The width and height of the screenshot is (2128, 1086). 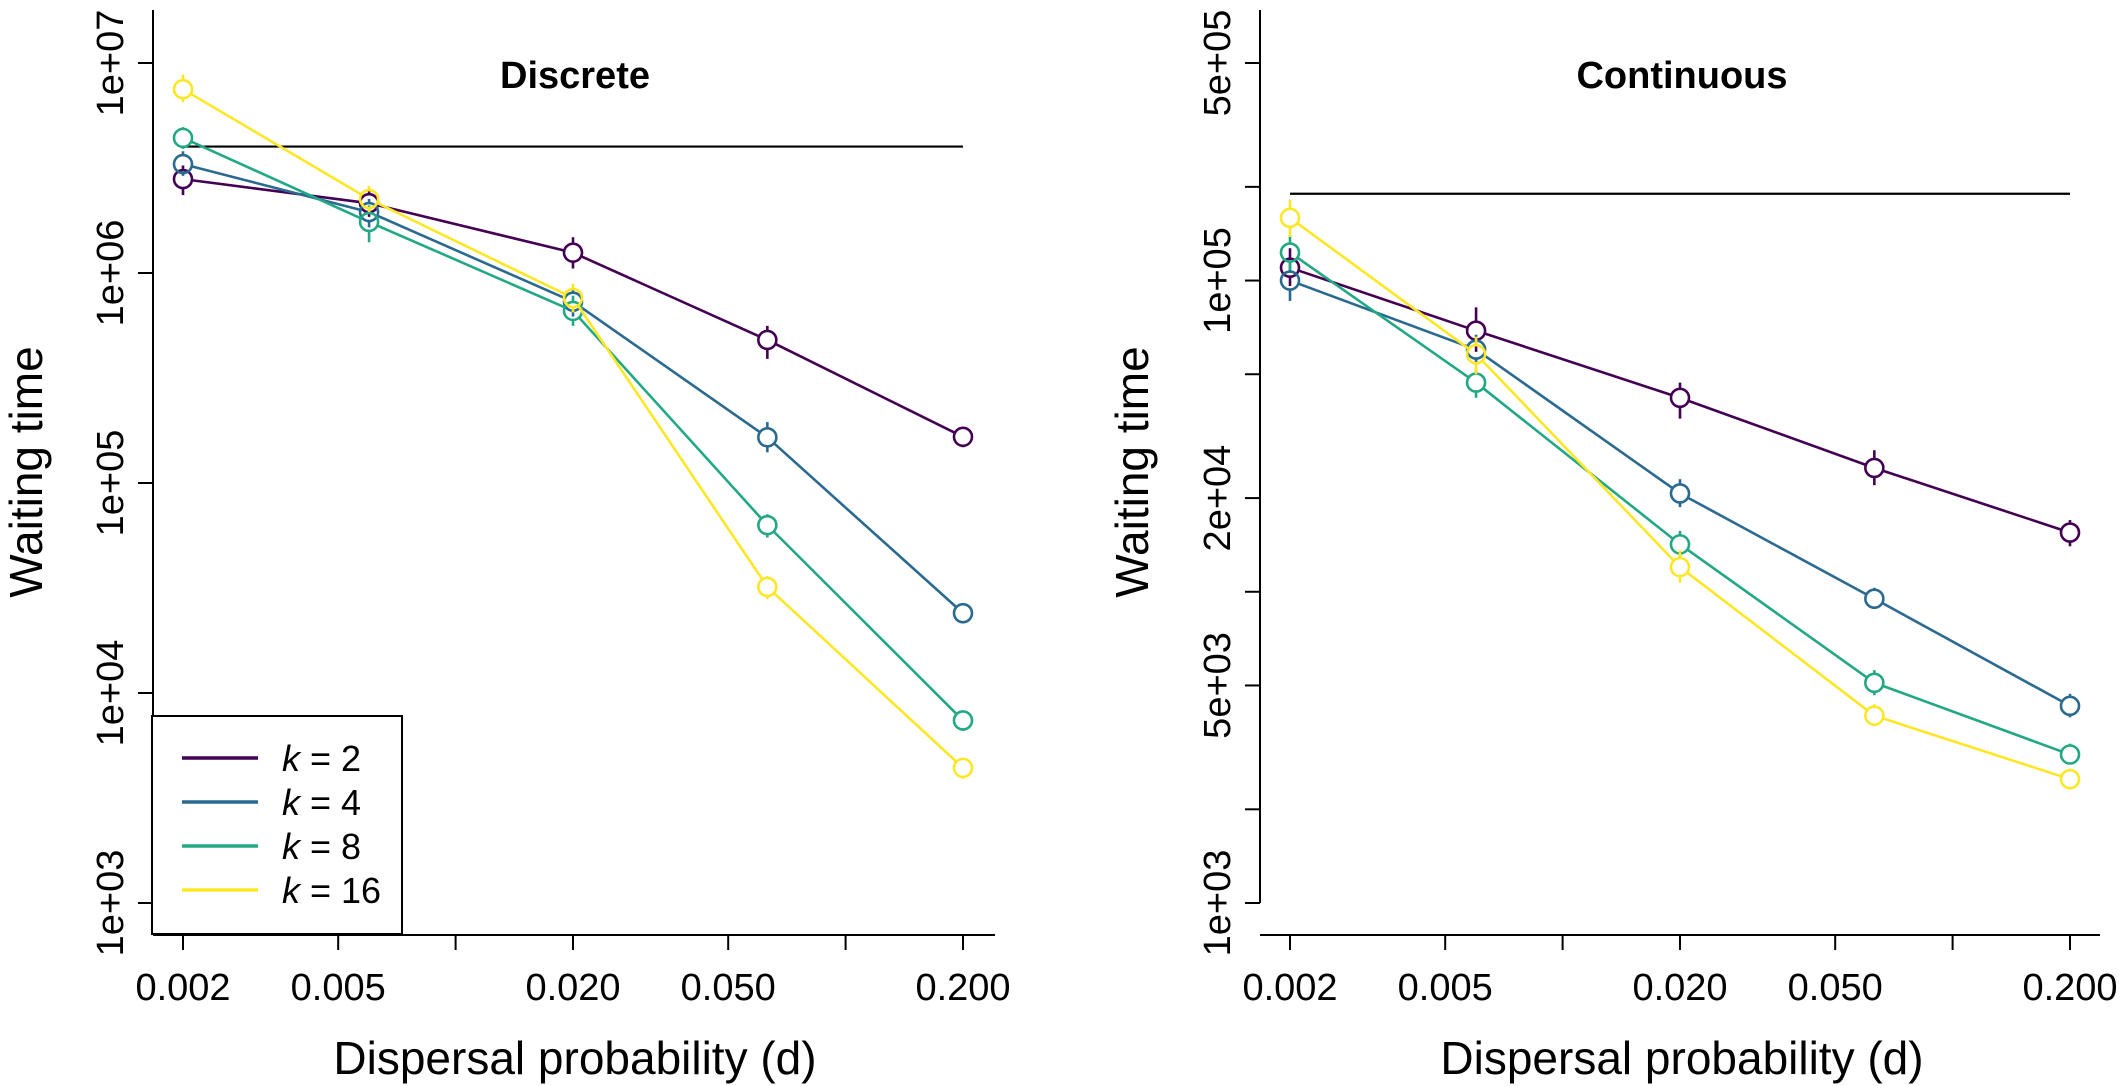 What do you see at coordinates (321, 846) in the screenshot?
I see `legend-label-k8: k = 8` at bounding box center [321, 846].